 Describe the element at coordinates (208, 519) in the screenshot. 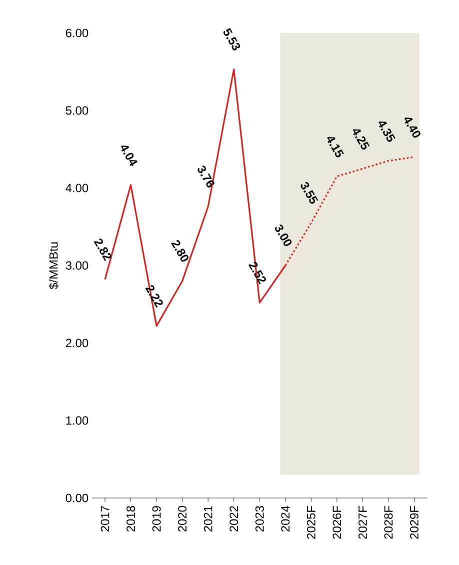

I see `x-tick-label: 2021` at that location.